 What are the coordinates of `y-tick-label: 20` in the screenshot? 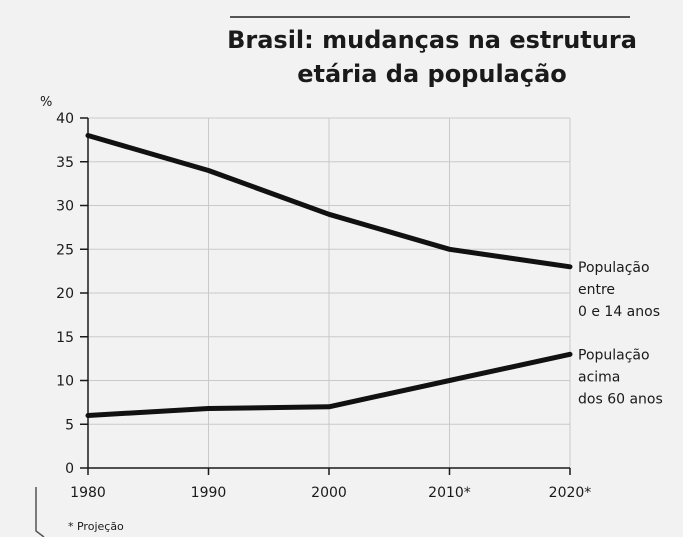 It's located at (65, 294).